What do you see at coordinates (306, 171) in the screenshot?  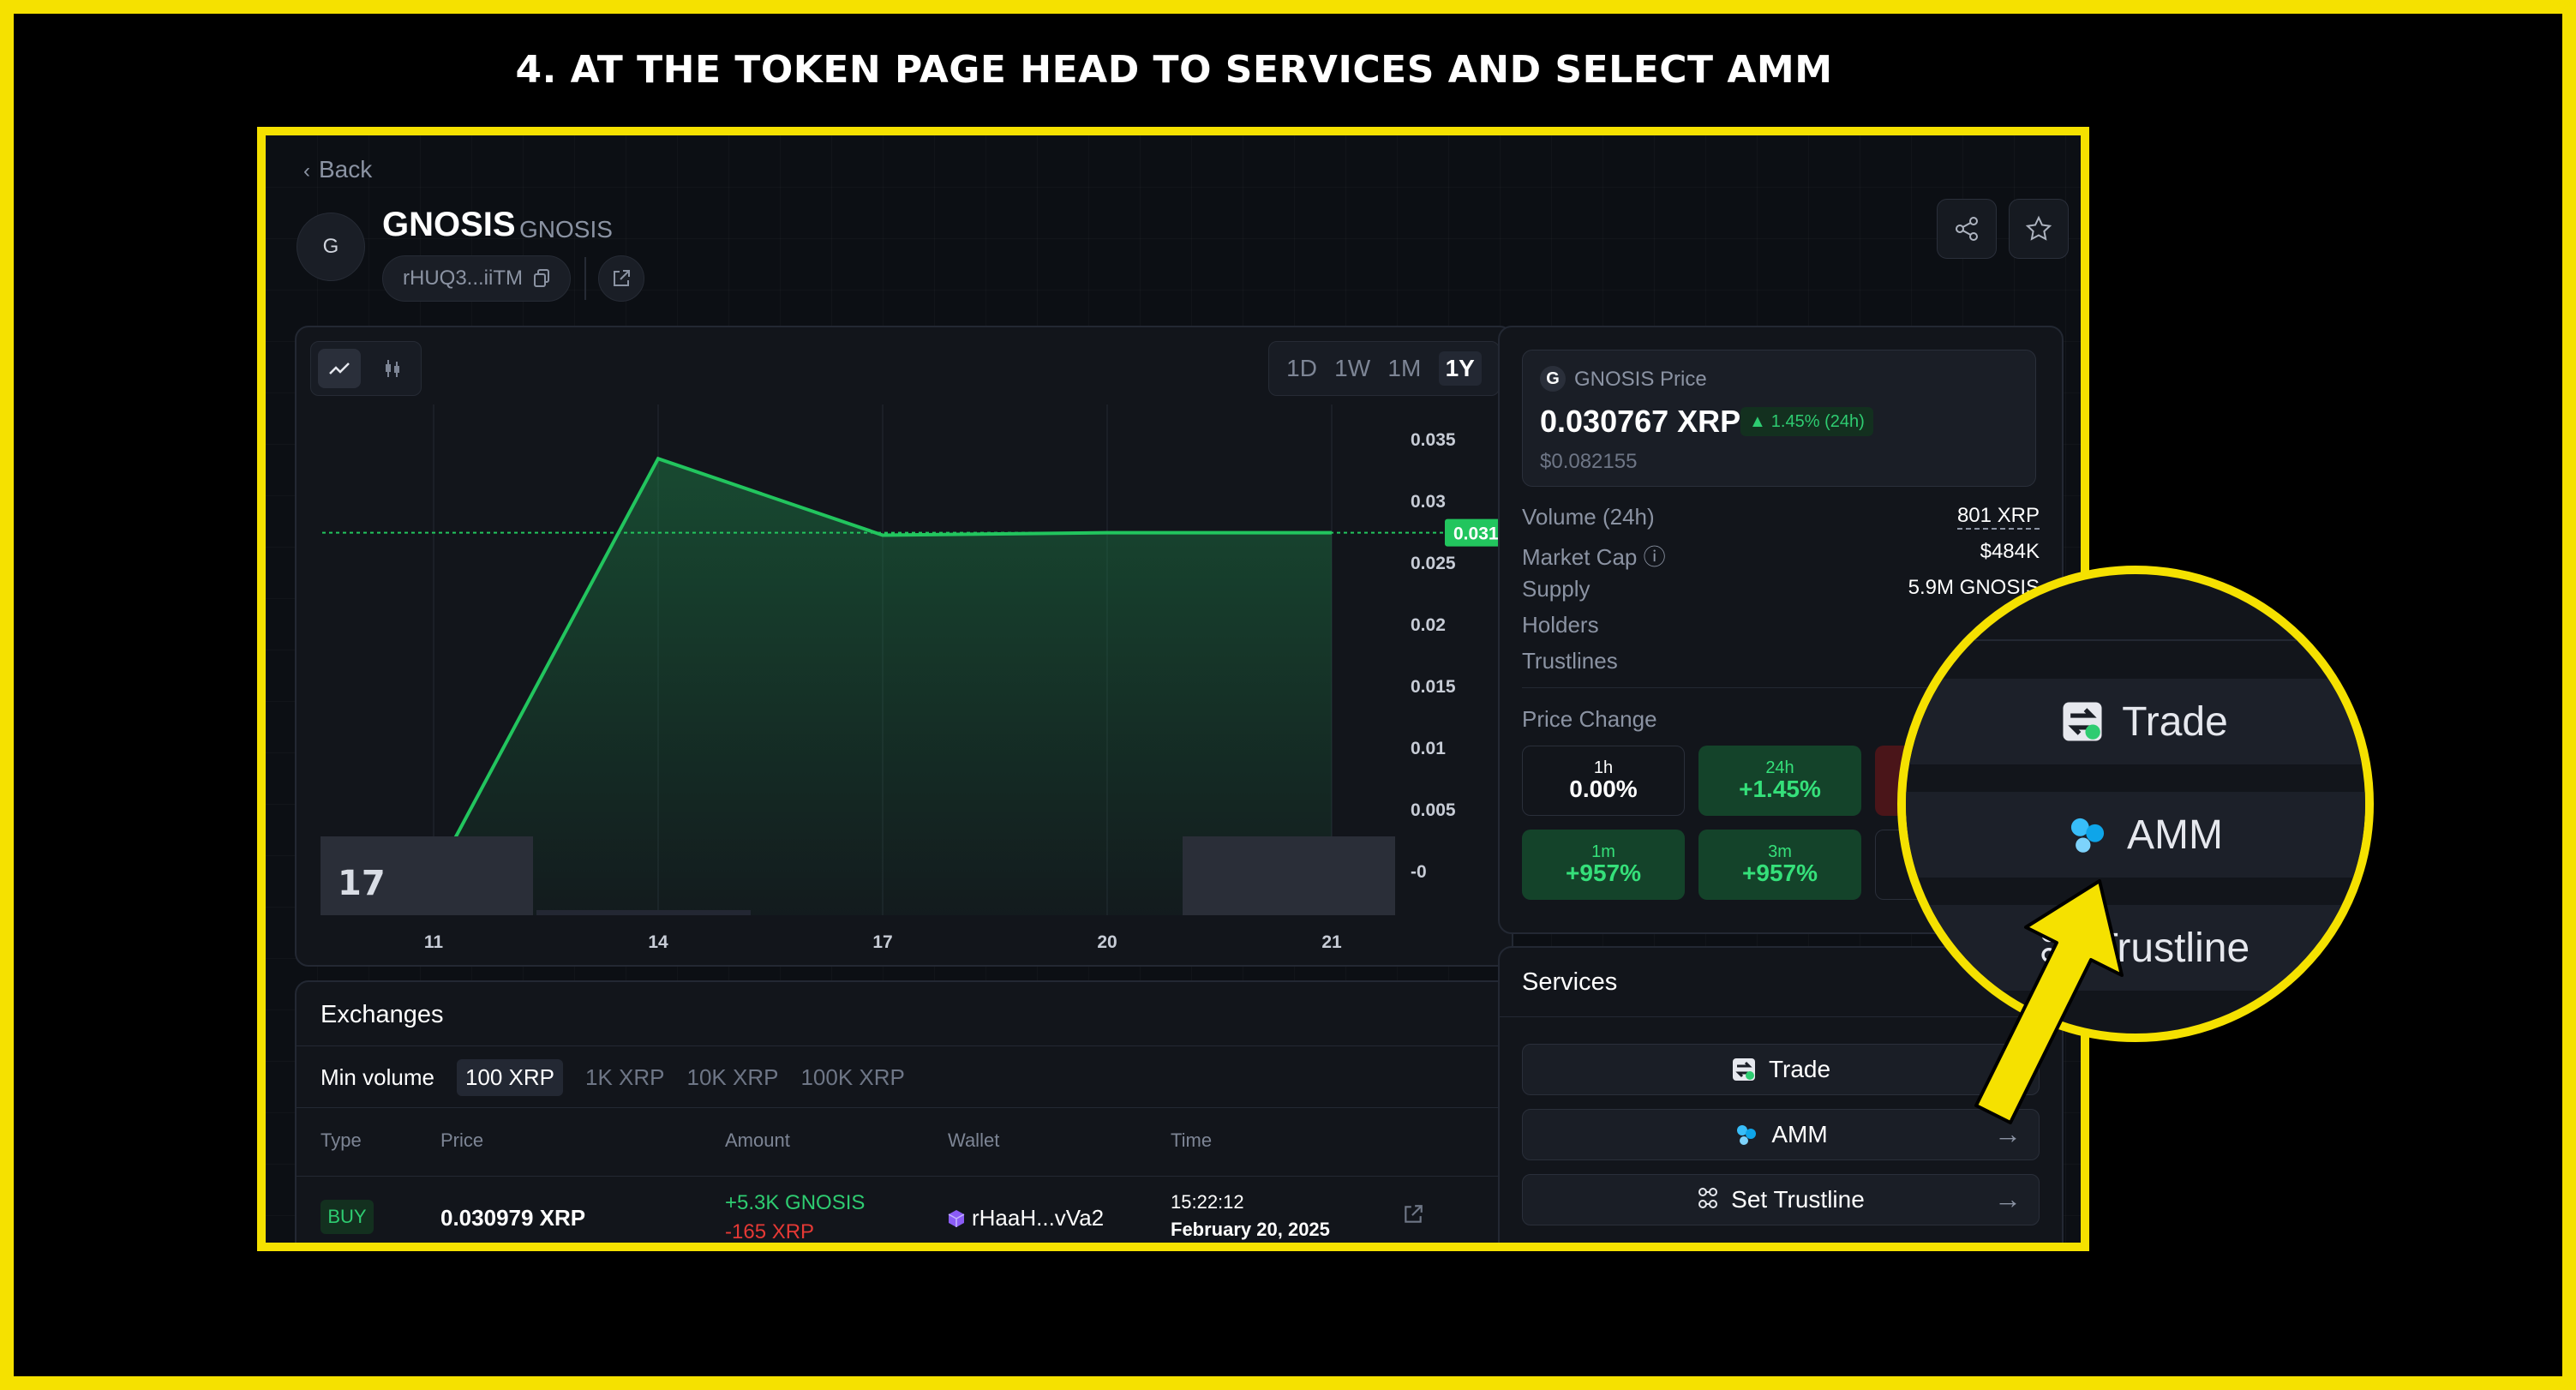 I see `chevron-left-icon: ‹` at bounding box center [306, 171].